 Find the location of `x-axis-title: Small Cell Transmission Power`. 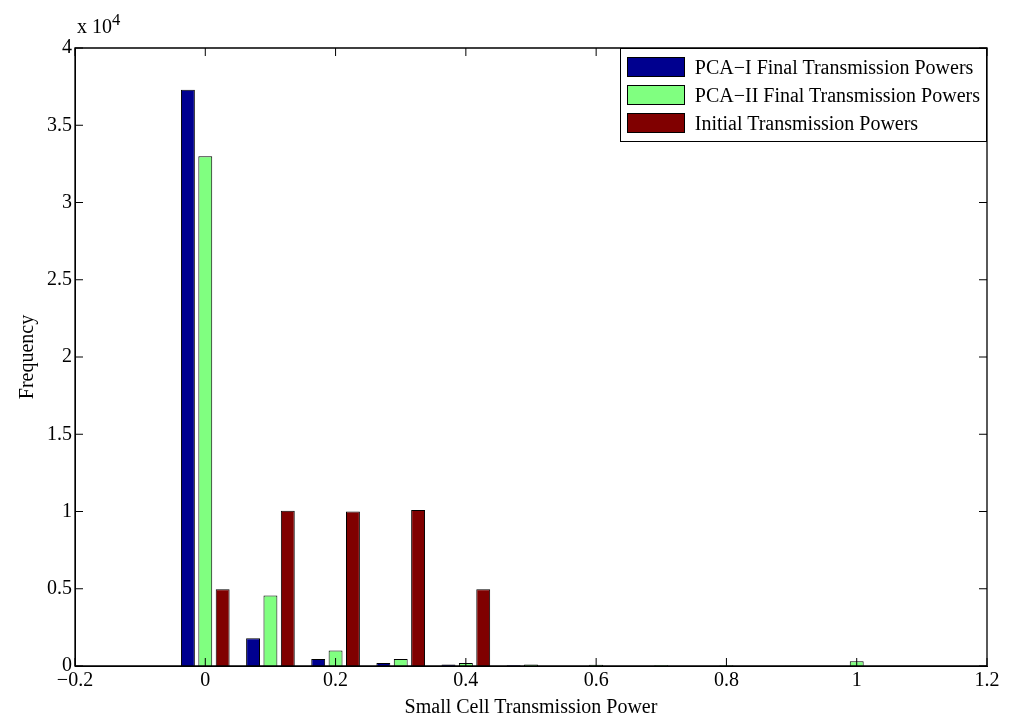

x-axis-title: Small Cell Transmission Power is located at coordinates (531, 706).